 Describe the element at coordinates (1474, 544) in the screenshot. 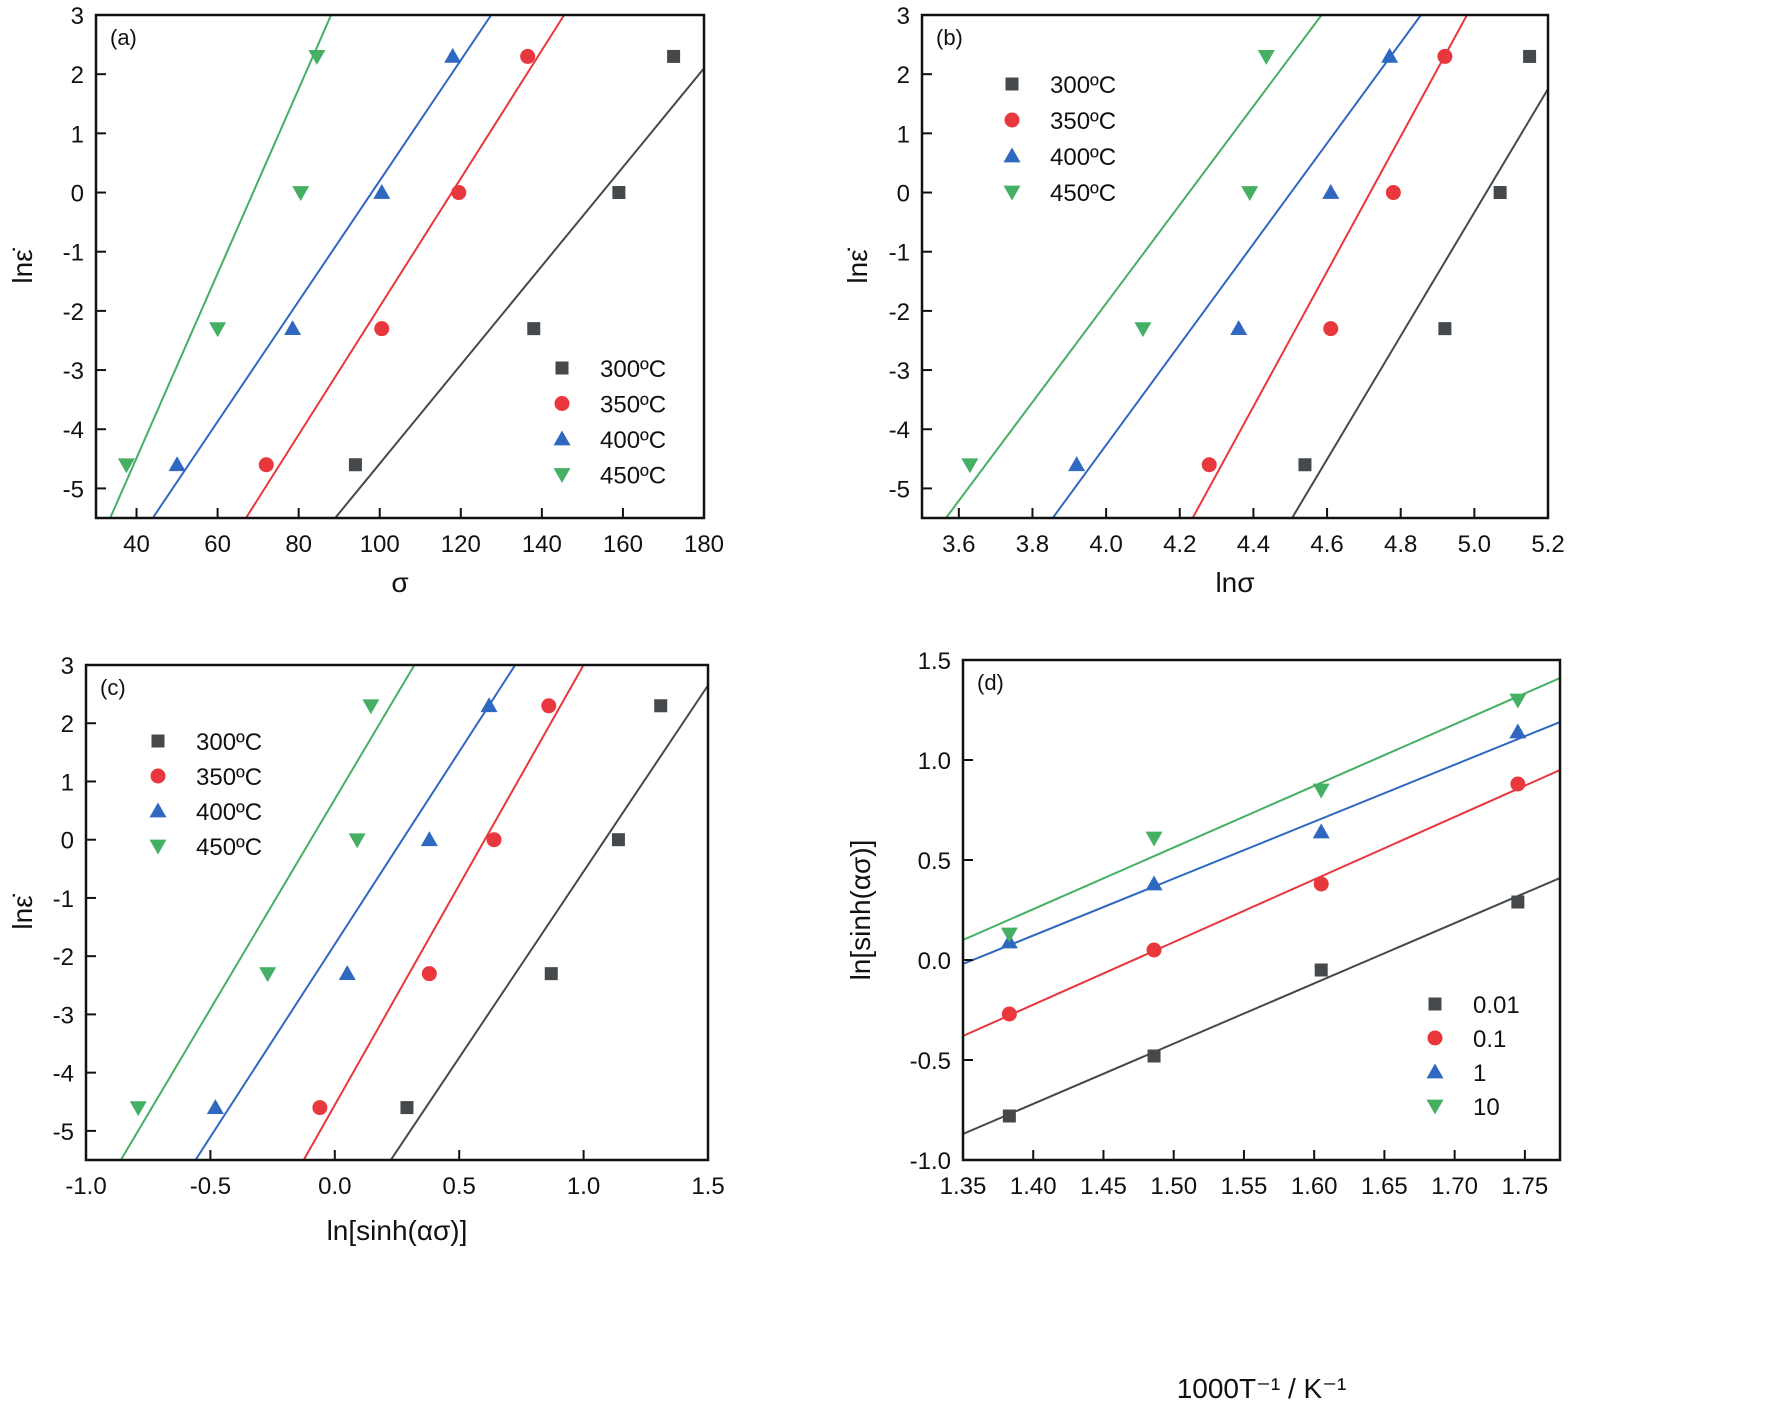

I see `x-tick-label: 5.0` at that location.